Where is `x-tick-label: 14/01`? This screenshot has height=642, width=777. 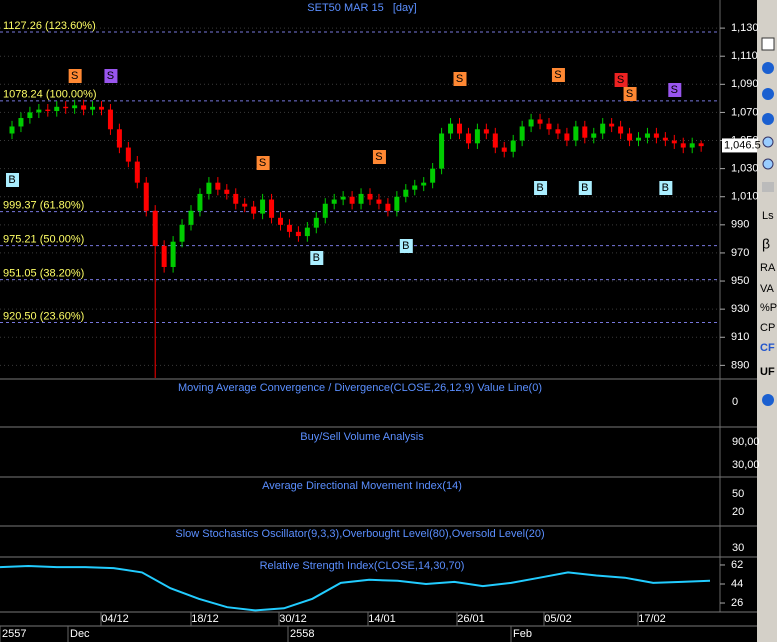
x-tick-label: 14/01 is located at coordinates (382, 619).